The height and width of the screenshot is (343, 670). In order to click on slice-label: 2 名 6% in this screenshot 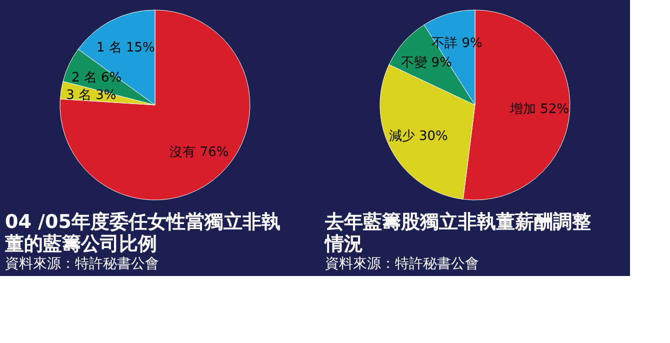, I will do `click(96, 78)`.